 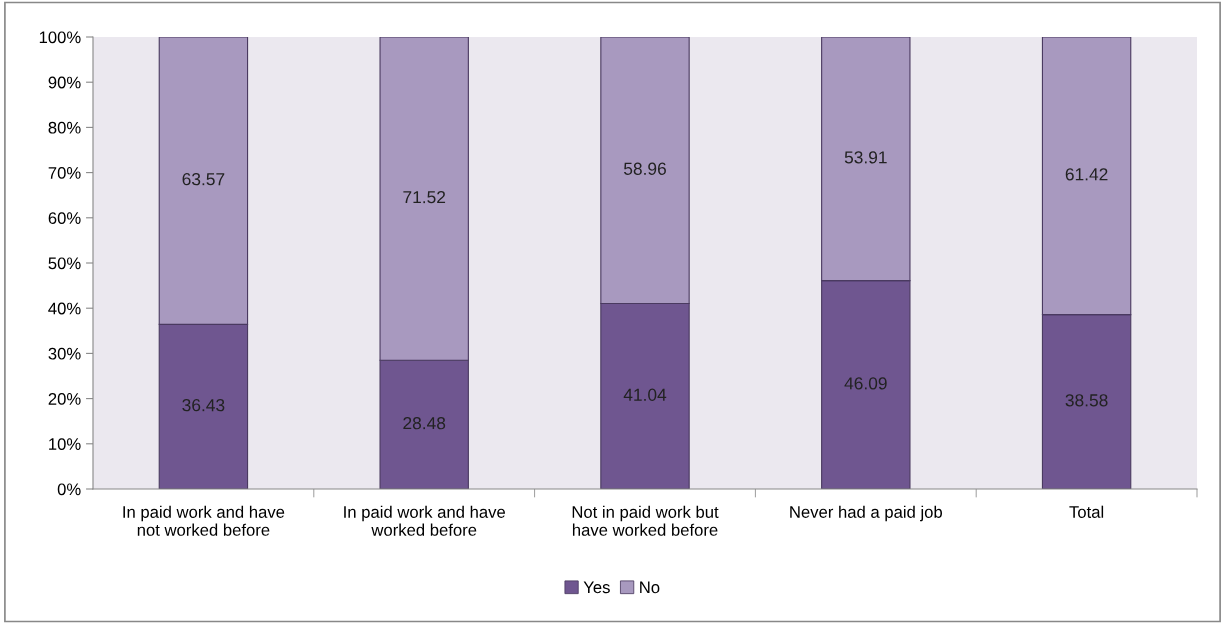 What do you see at coordinates (424, 423) in the screenshot?
I see `data-label: 28.48` at bounding box center [424, 423].